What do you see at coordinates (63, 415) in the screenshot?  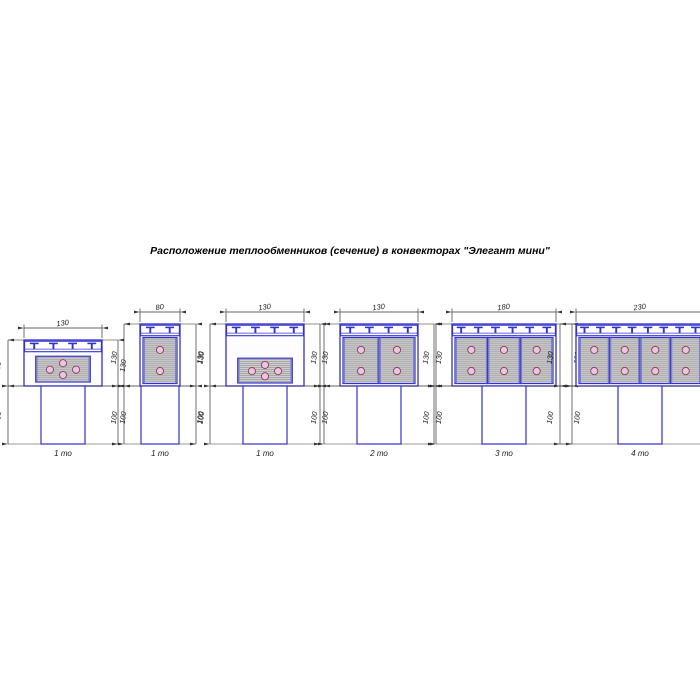 I see `fig-1-duct` at bounding box center [63, 415].